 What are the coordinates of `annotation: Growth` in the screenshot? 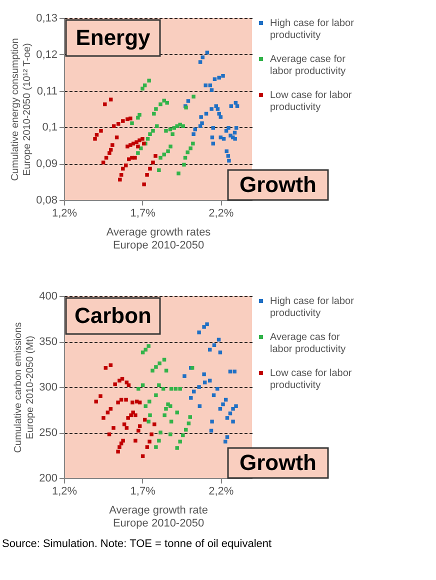 It's located at (278, 462).